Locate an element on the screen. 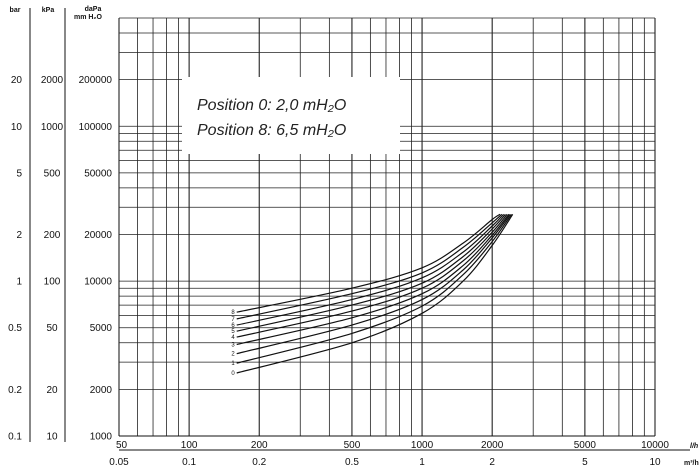 This screenshot has width=699, height=472. y-tick-label-bar: 20 is located at coordinates (17, 80).